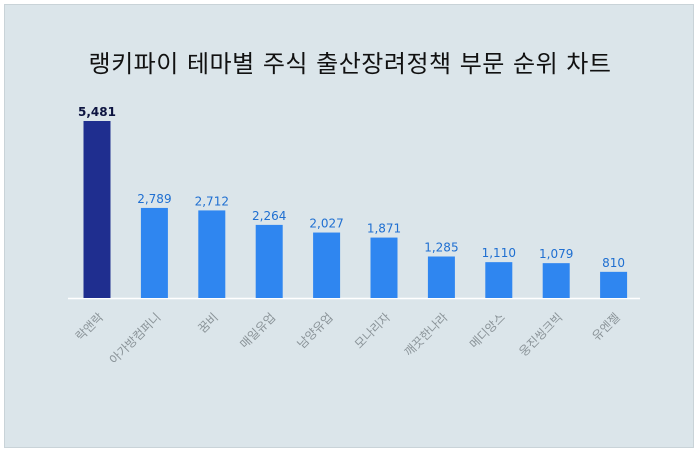 The width and height of the screenshot is (700, 452). Describe the element at coordinates (372, 330) in the screenshot. I see `x-tick-label: 모나리자` at that location.